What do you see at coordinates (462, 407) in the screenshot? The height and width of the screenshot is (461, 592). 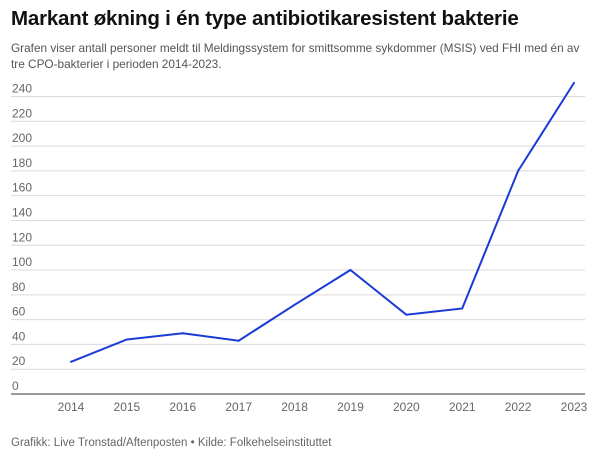 I see `x-tick-label: 2021` at bounding box center [462, 407].